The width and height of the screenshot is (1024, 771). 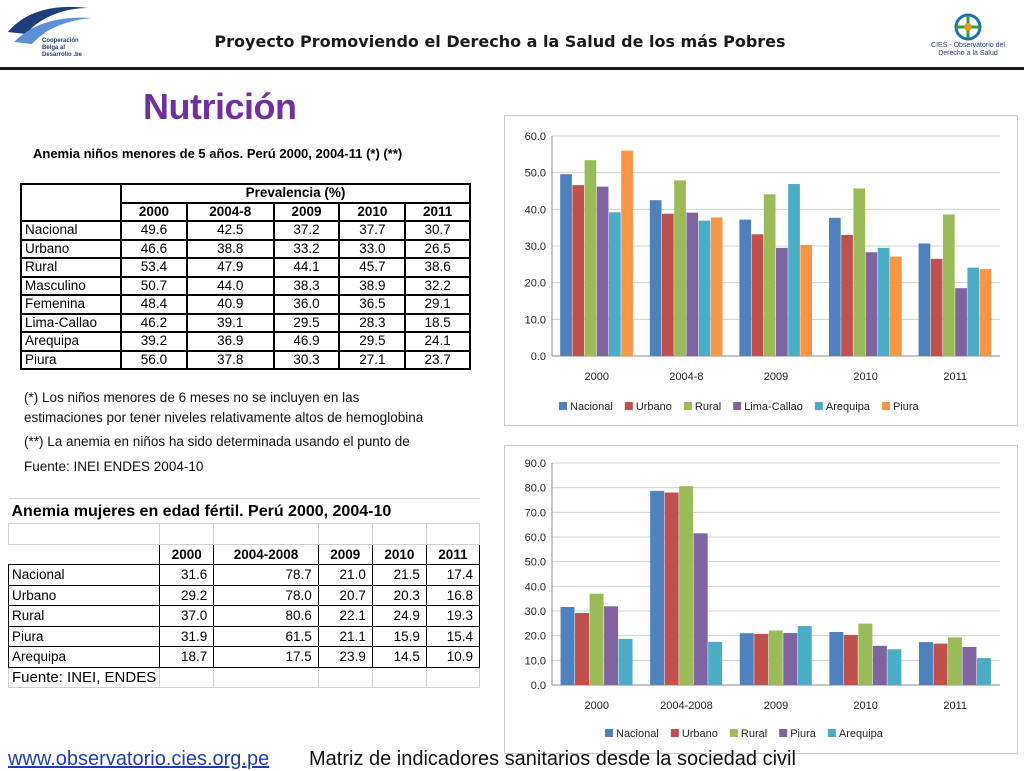 I want to click on table-cell: 17.4, so click(x=453, y=575).